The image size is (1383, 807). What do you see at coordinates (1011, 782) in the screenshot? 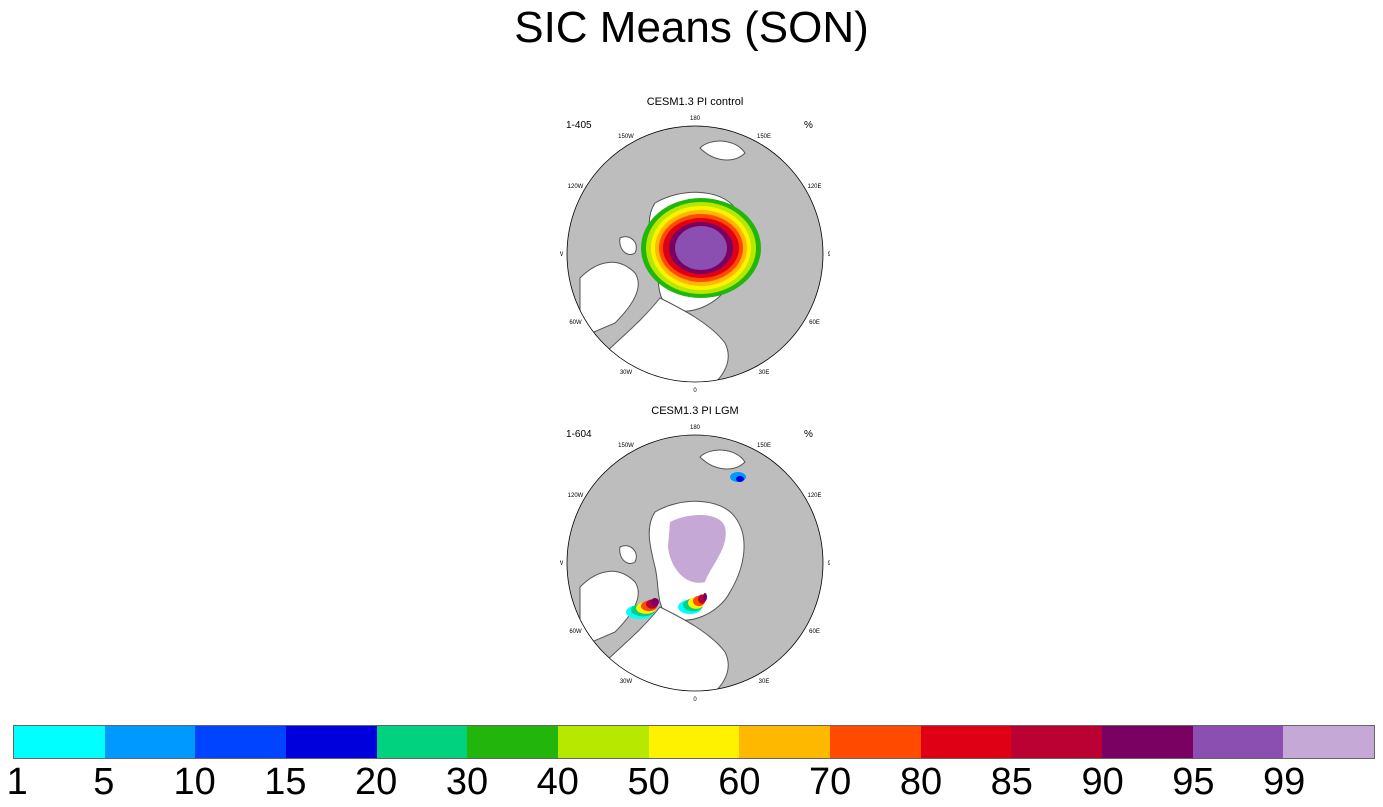
I see `colorbar-tick-label: 85` at bounding box center [1011, 782].